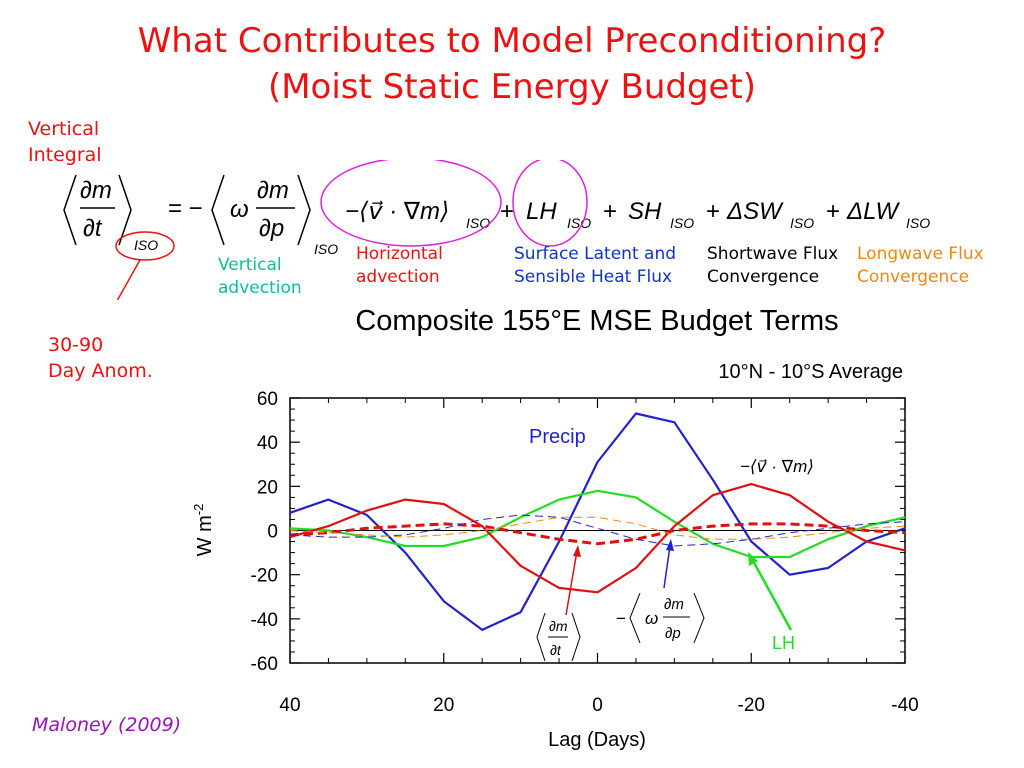 This screenshot has width=1024, height=768. I want to click on shortwave-line1: Shortwave Flux, so click(773, 254).